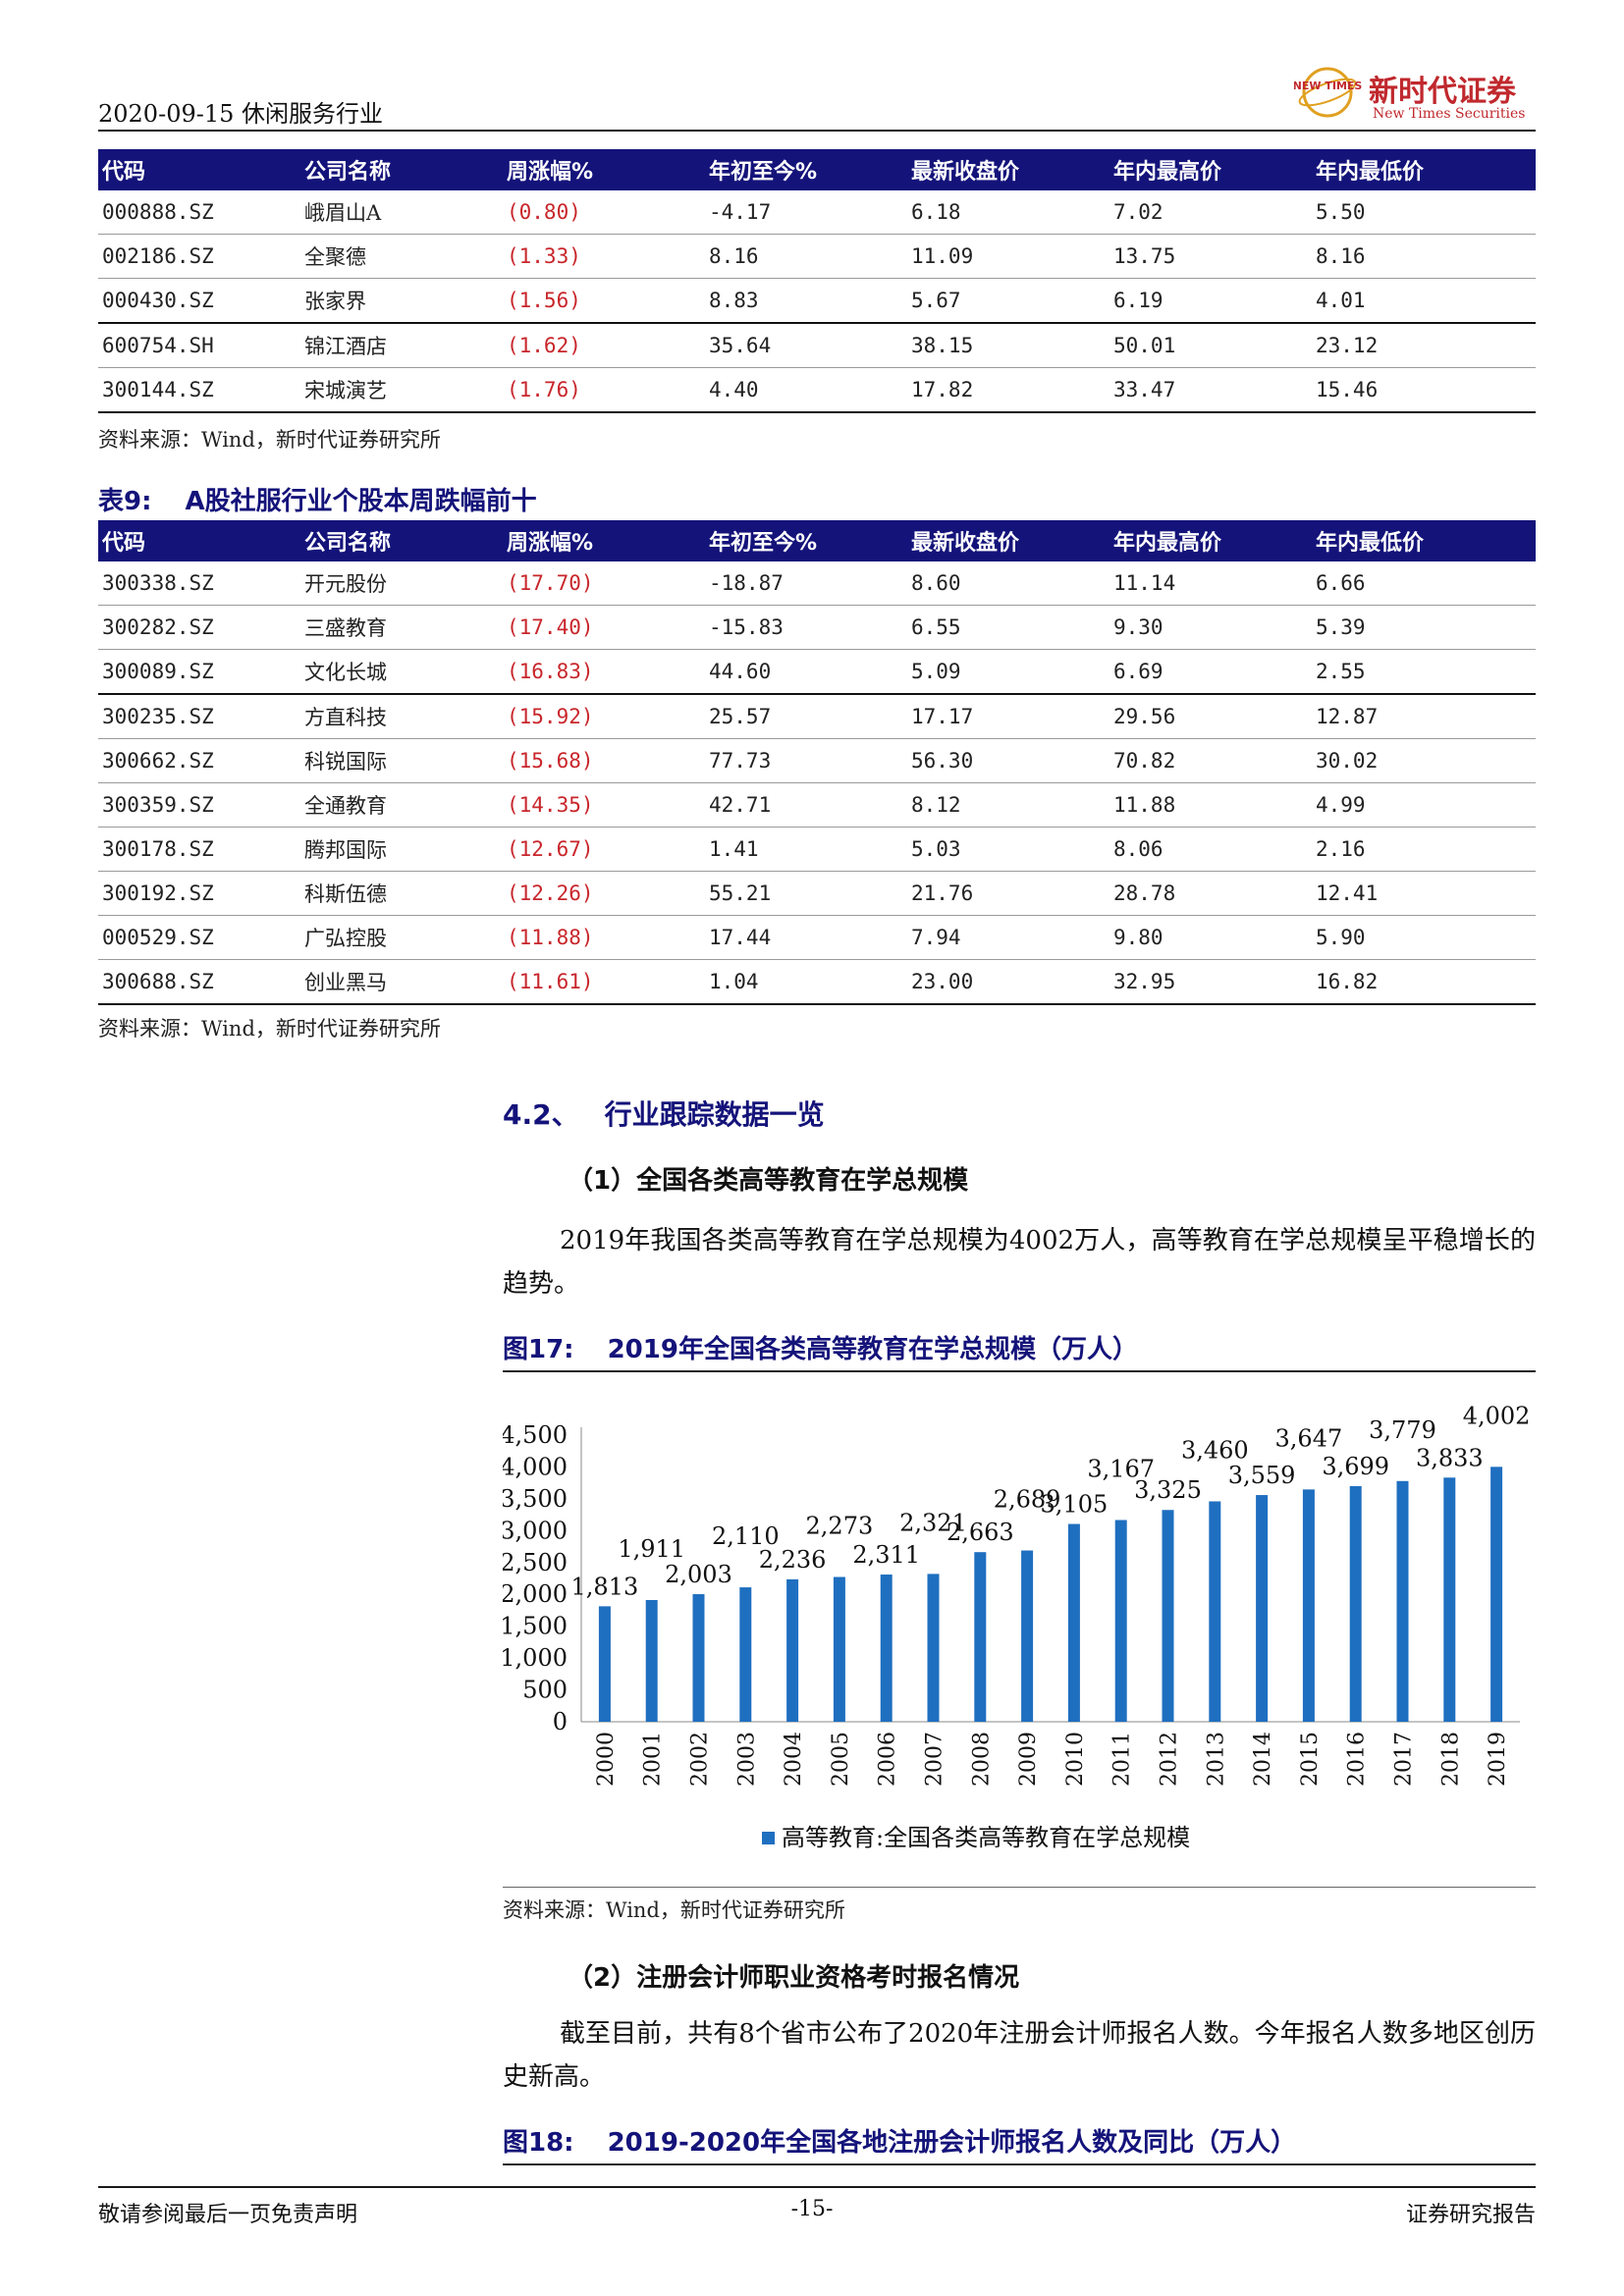 Image resolution: width=1624 pixels, height=2296 pixels. Describe the element at coordinates (401, 717) in the screenshot. I see `table-cell: 方直科技` at that location.